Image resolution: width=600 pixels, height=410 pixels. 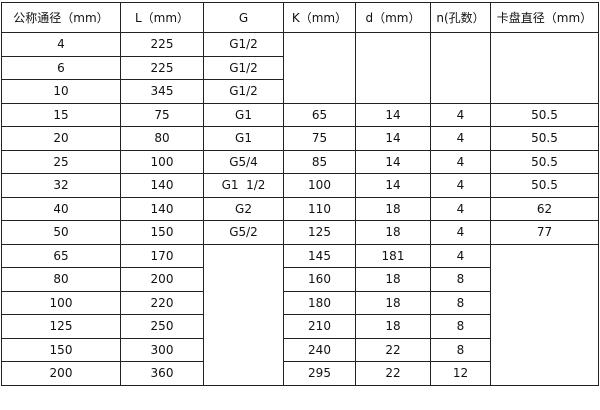 What do you see at coordinates (243, 208) in the screenshot?
I see `cell-thread: G2` at bounding box center [243, 208].